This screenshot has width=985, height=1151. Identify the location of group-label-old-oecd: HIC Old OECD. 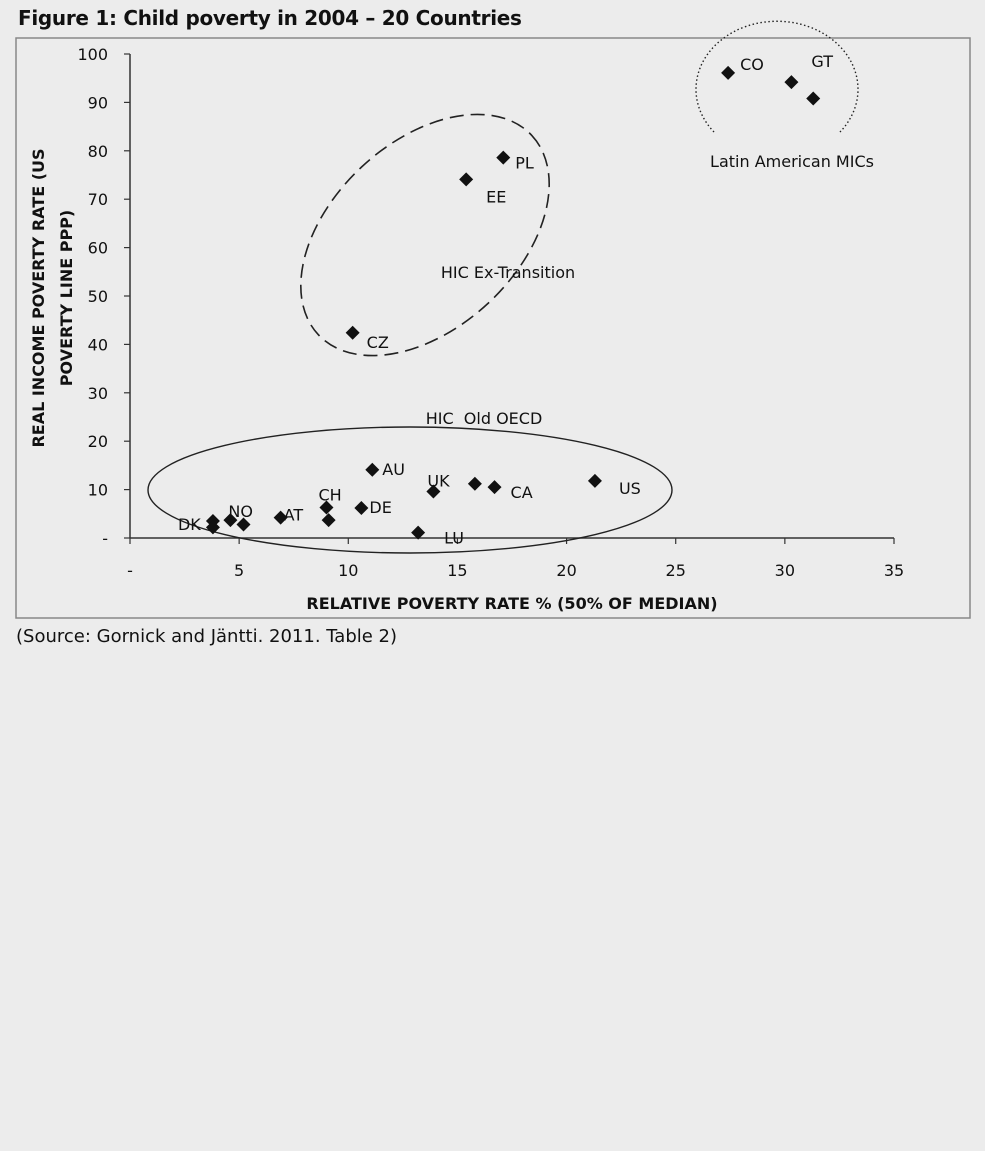
(484, 418).